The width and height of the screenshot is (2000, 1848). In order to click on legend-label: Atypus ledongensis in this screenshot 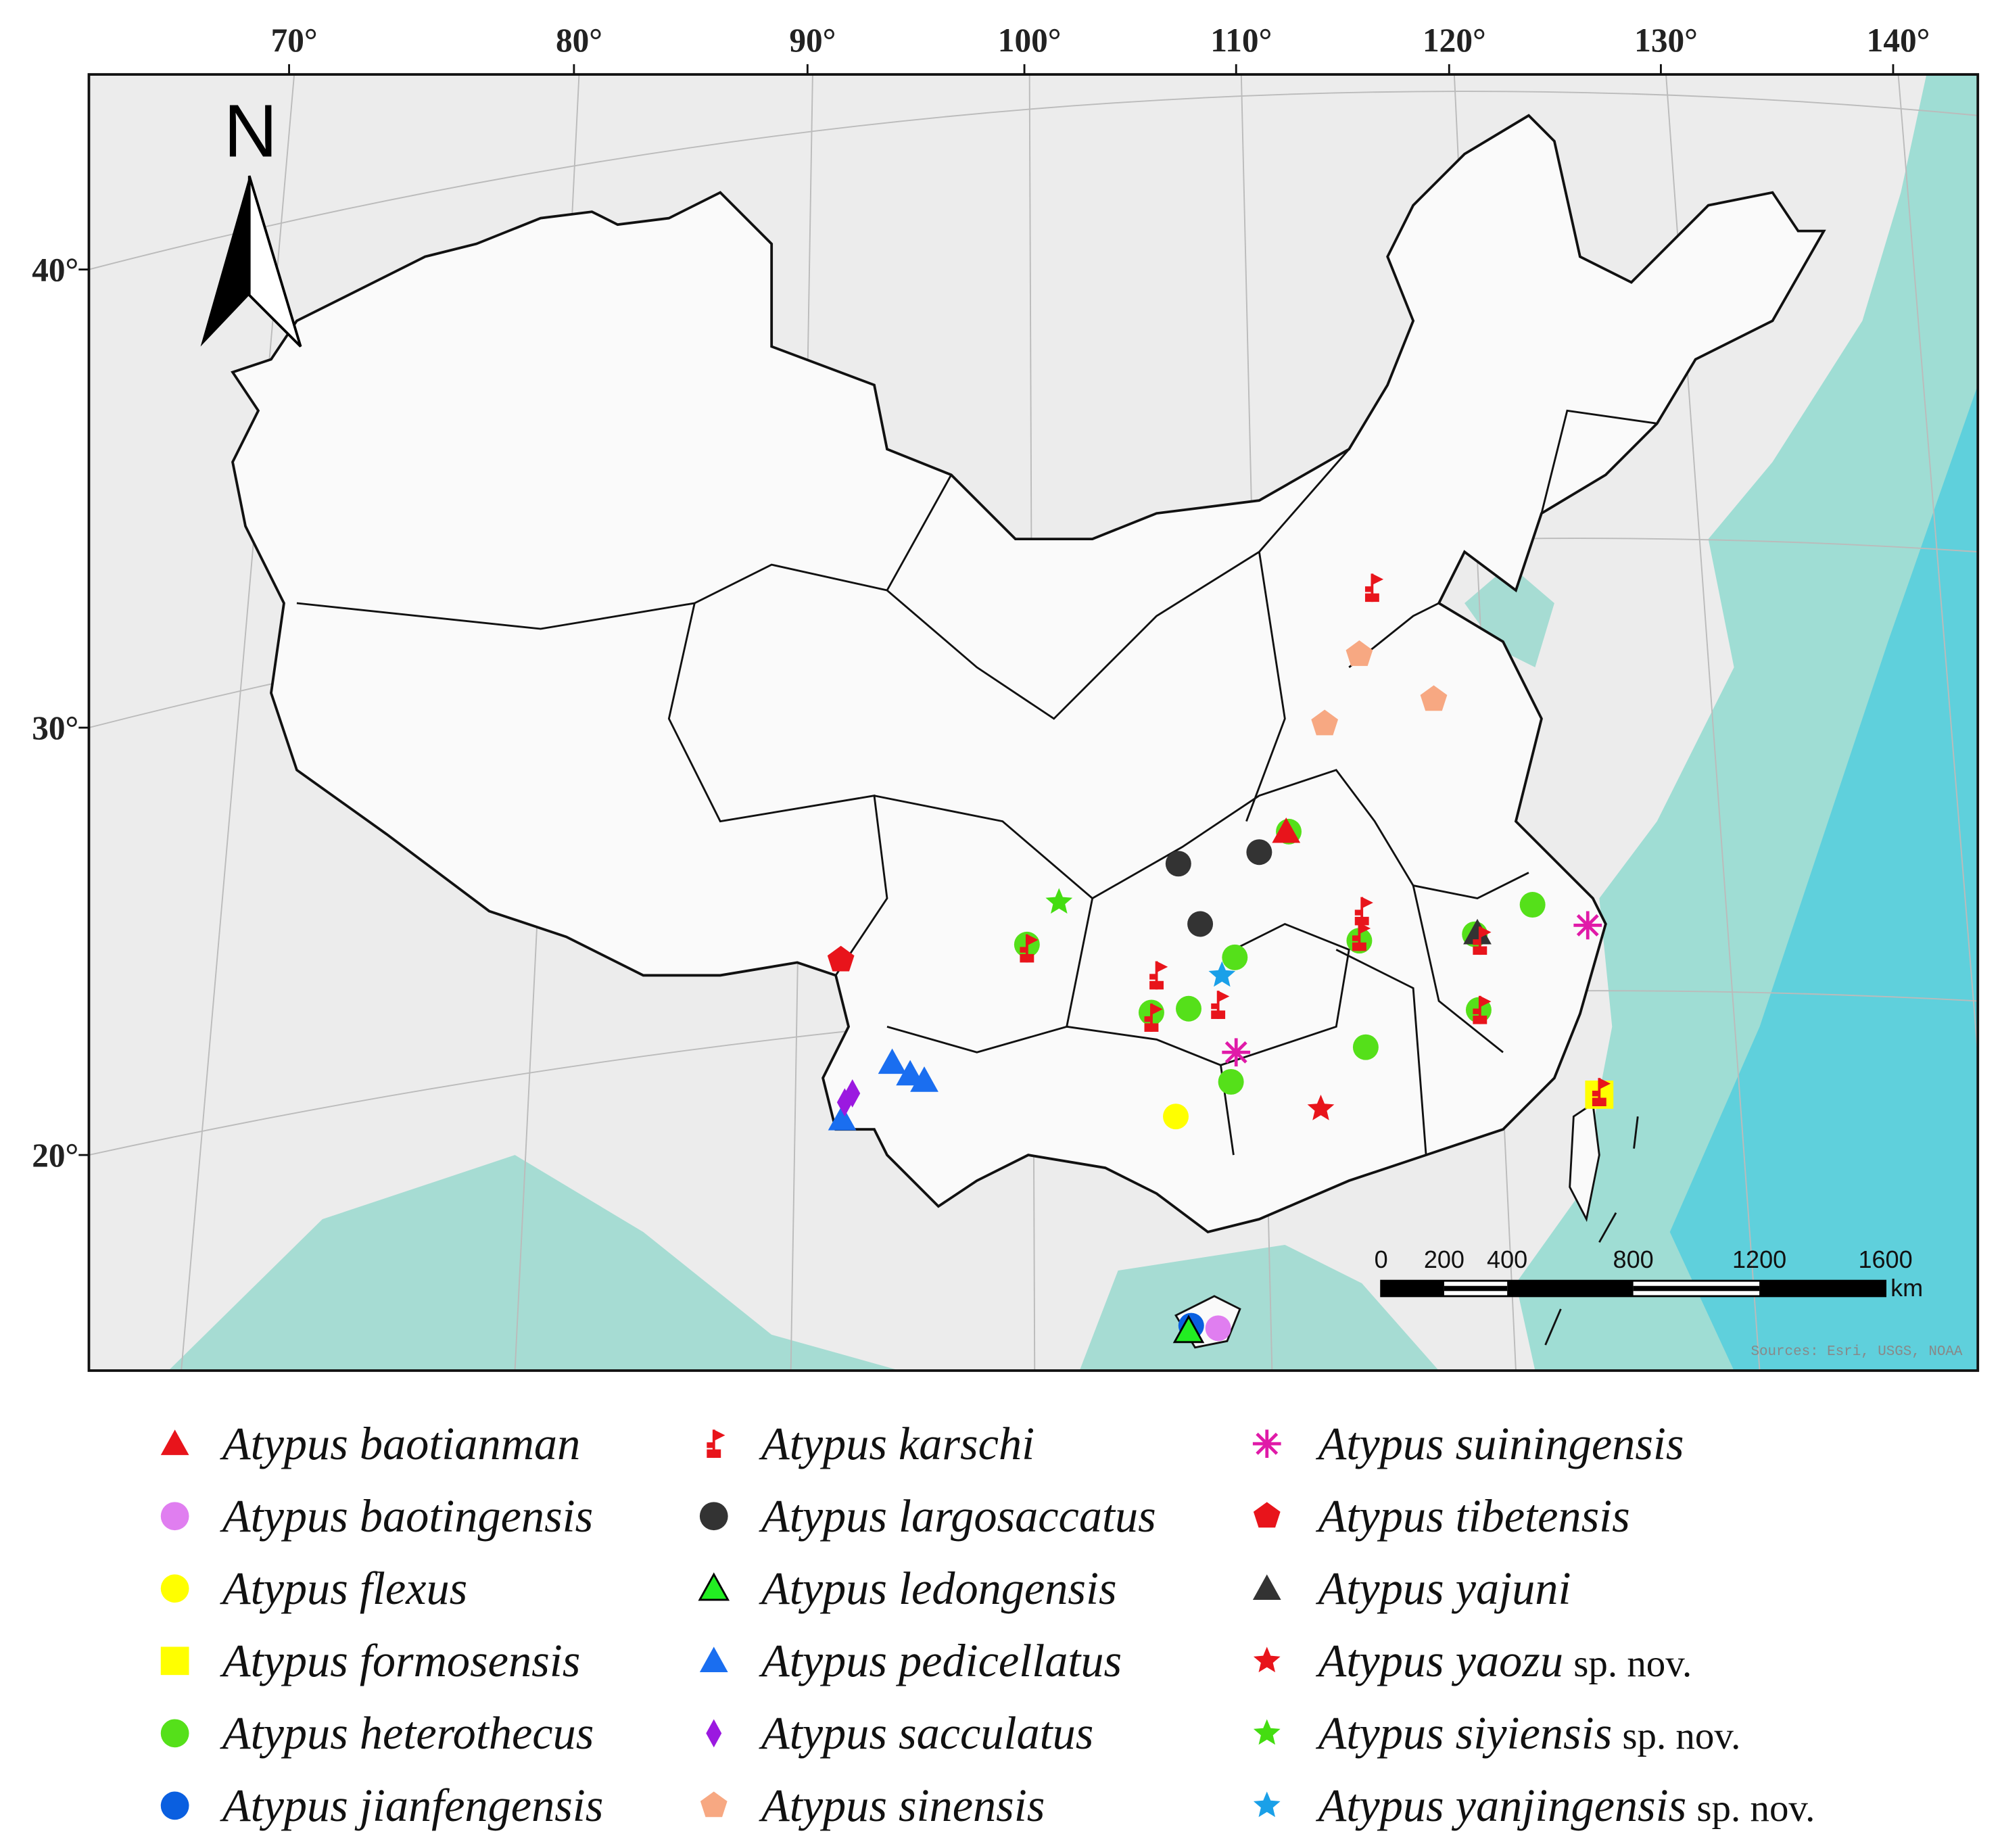, I will do `click(938, 1588)`.